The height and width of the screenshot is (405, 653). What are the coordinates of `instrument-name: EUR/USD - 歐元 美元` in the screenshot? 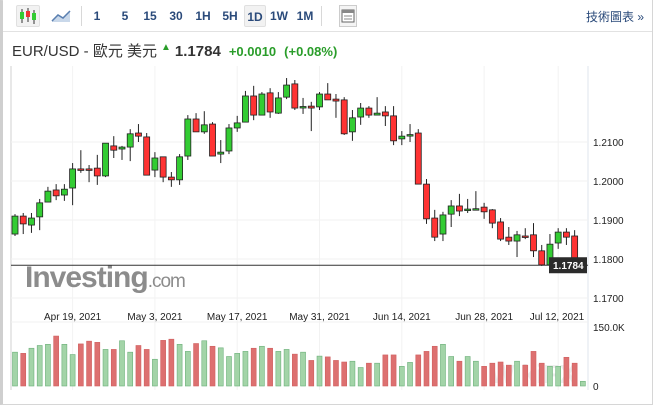 It's located at (85, 51).